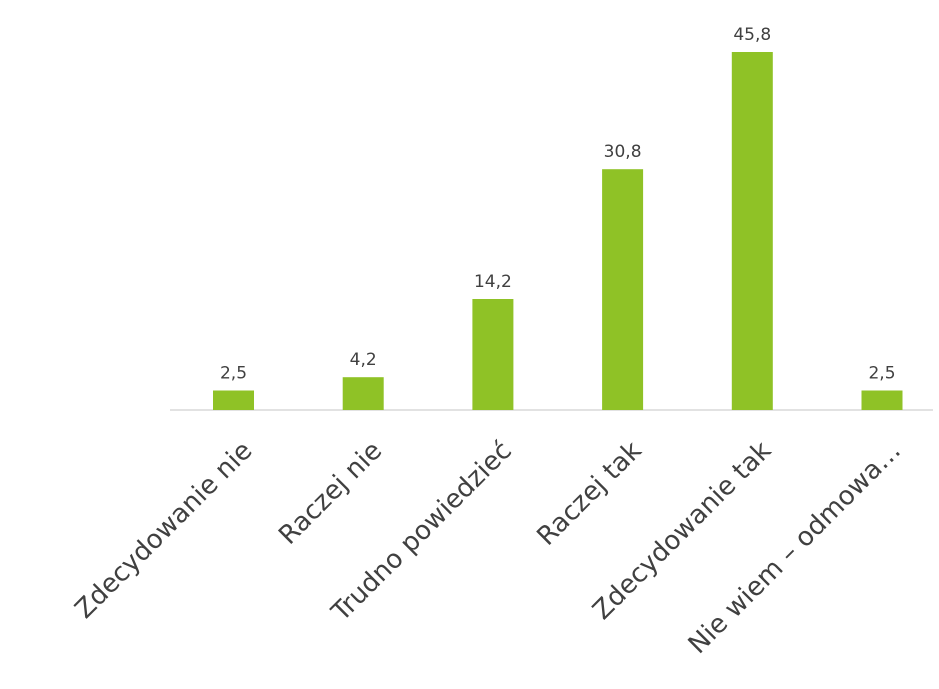 This screenshot has height=689, width=939. Describe the element at coordinates (330, 493) in the screenshot. I see `category-label-1: Raczej nie` at that location.